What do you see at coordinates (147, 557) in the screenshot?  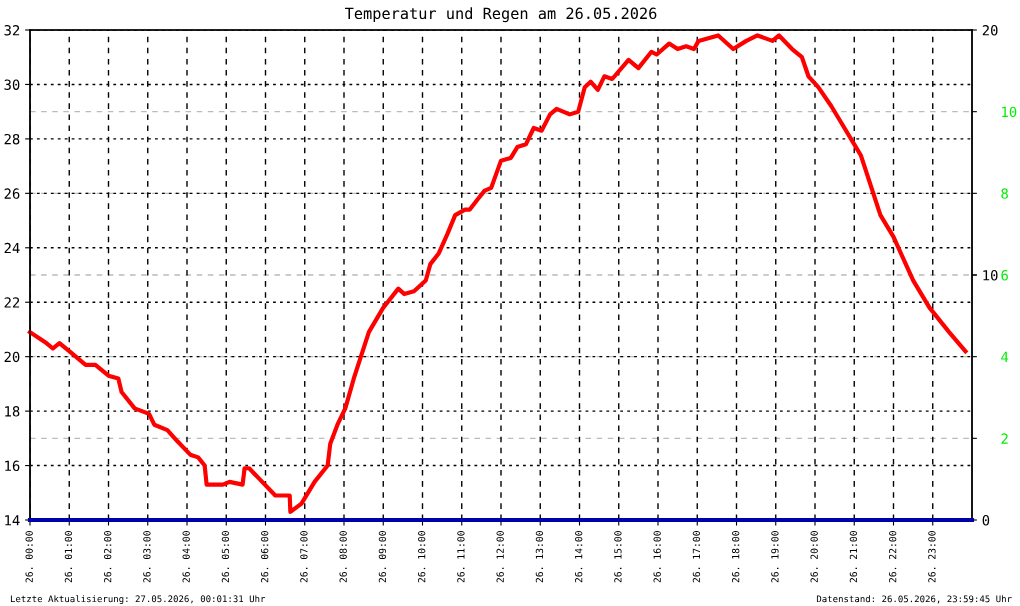 I see `x-tick-label: 26. 03:00` at bounding box center [147, 557].